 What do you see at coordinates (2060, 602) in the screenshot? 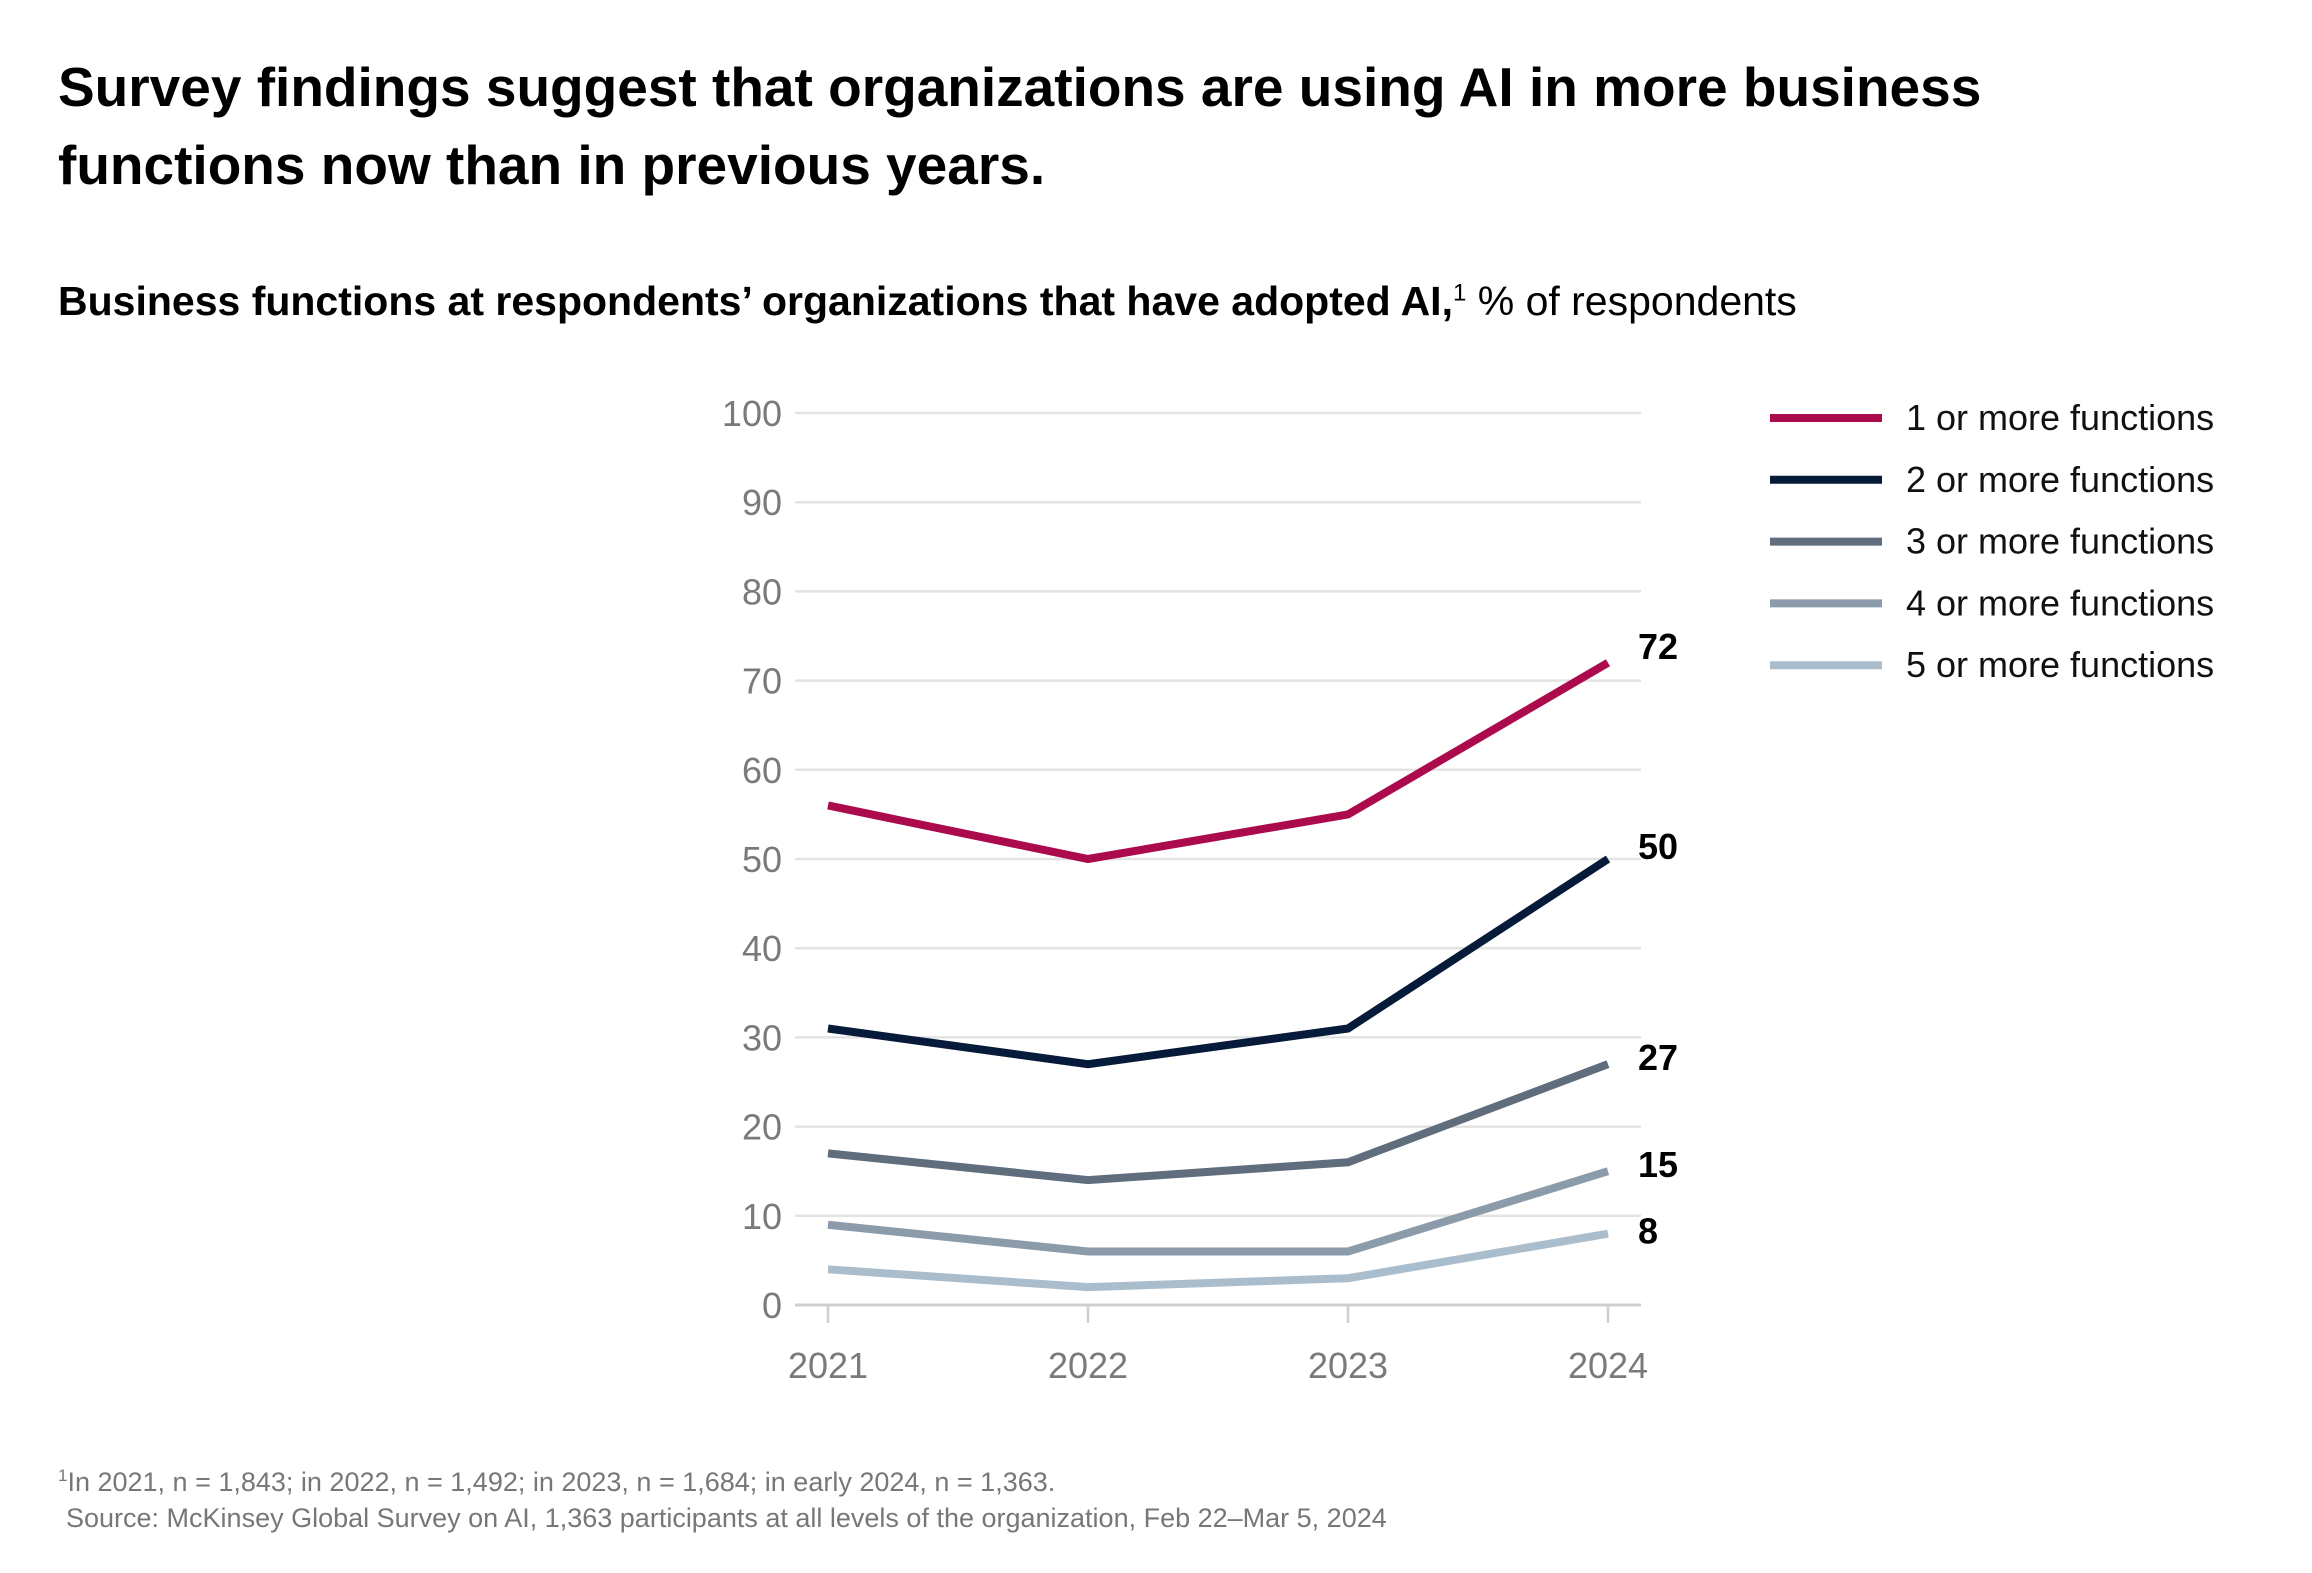
I see `legend-label: 4 or more functions` at bounding box center [2060, 602].